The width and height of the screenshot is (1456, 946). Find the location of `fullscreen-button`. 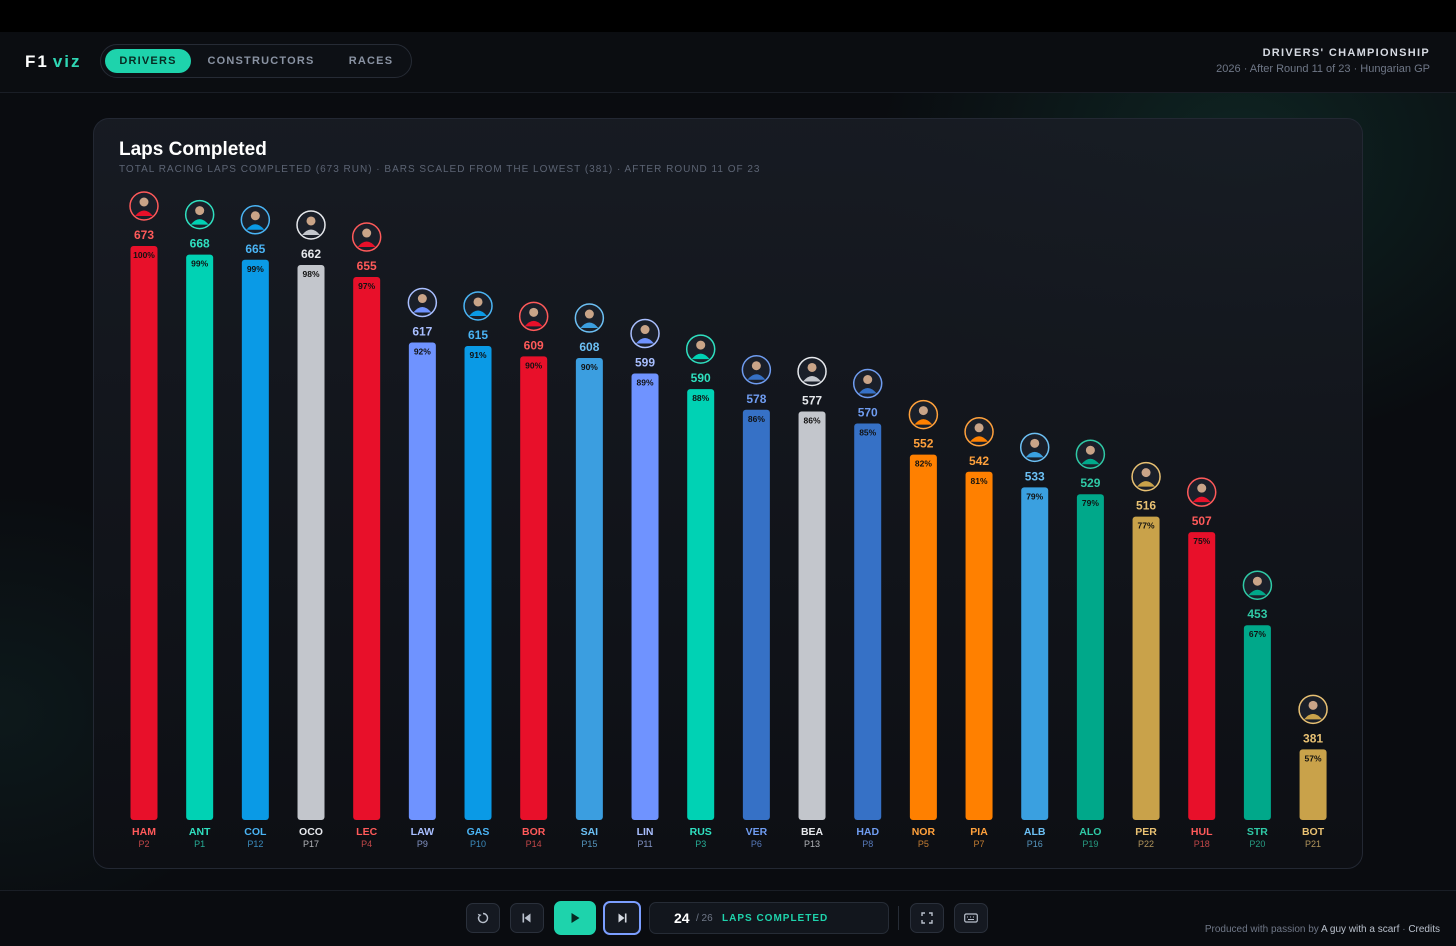

fullscreen-button is located at coordinates (927, 918).